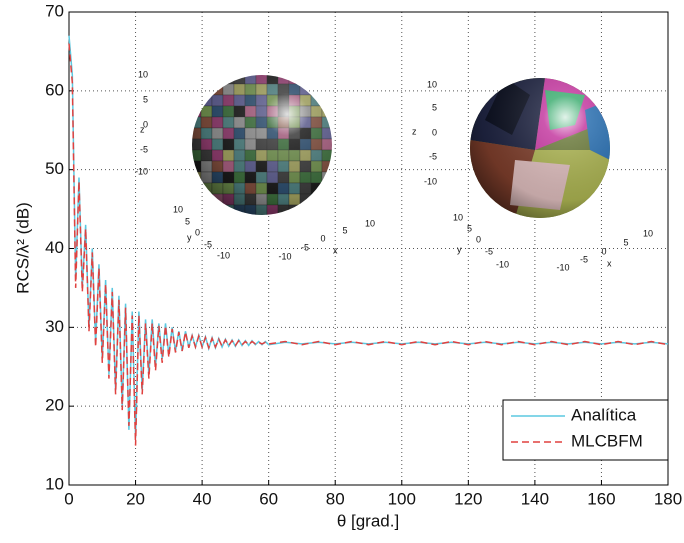  Describe the element at coordinates (68, 498) in the screenshot. I see `x-tick-label: 0` at that location.